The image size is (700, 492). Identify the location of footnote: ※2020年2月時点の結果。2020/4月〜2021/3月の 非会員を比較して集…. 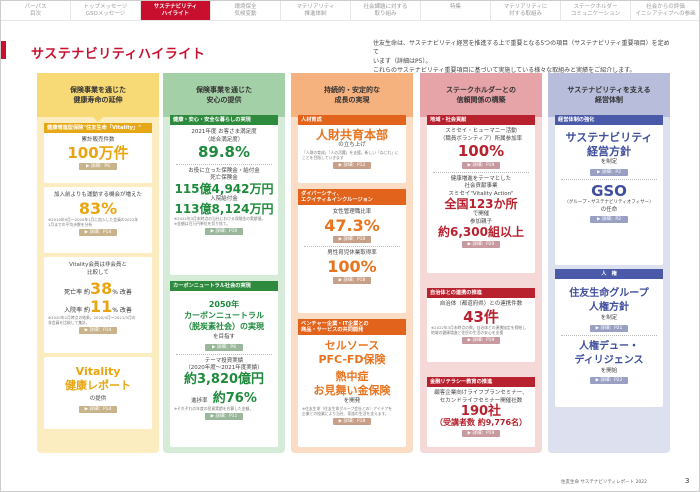
(92, 320).